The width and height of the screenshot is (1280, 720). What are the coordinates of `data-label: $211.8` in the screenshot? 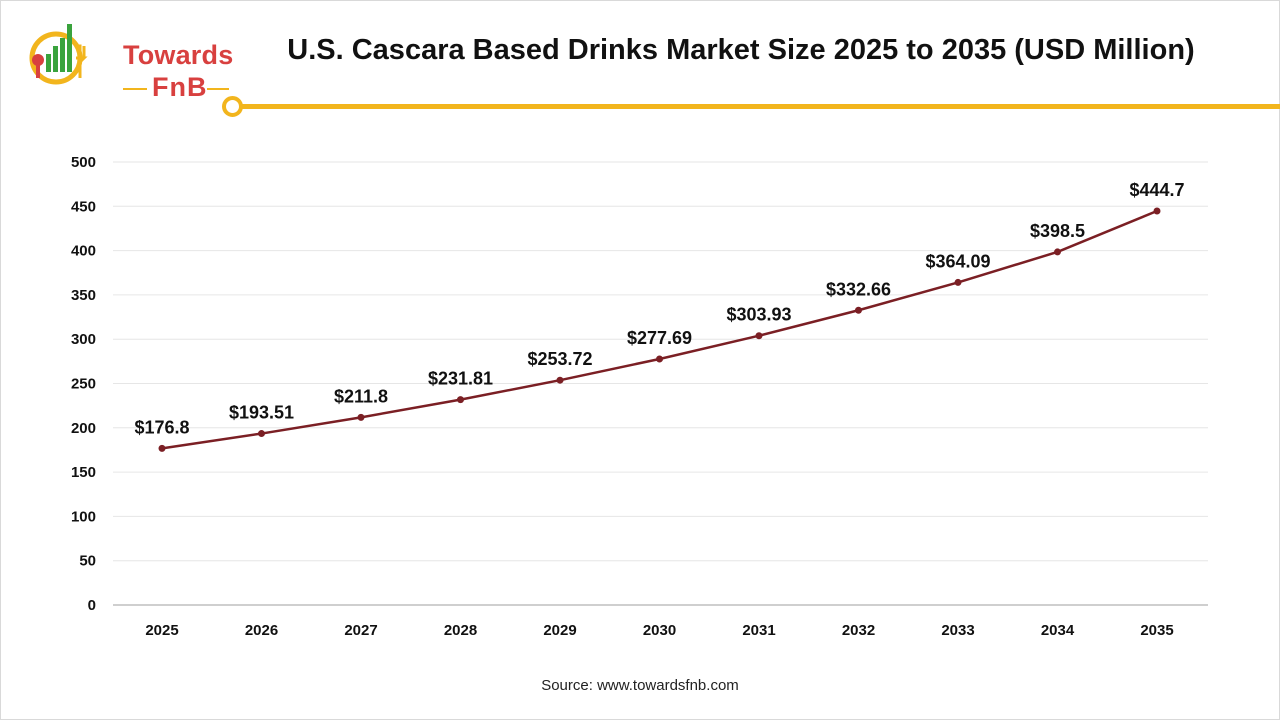 It's located at (361, 396).